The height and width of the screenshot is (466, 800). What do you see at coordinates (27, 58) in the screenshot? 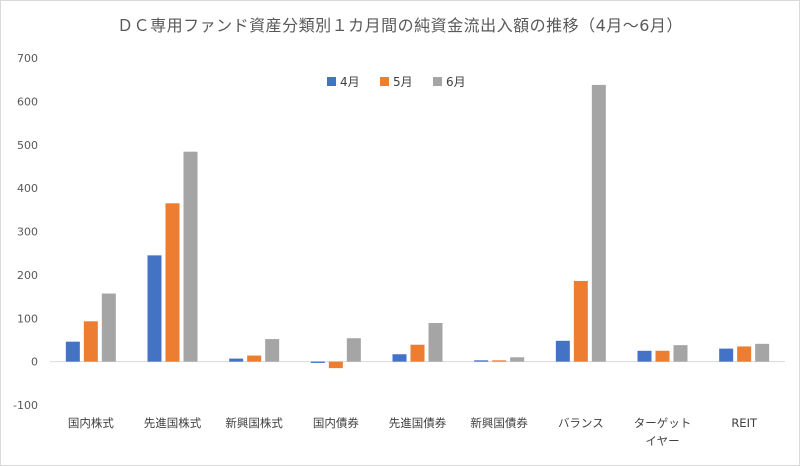
I see `y-tick-label-8: 700` at bounding box center [27, 58].